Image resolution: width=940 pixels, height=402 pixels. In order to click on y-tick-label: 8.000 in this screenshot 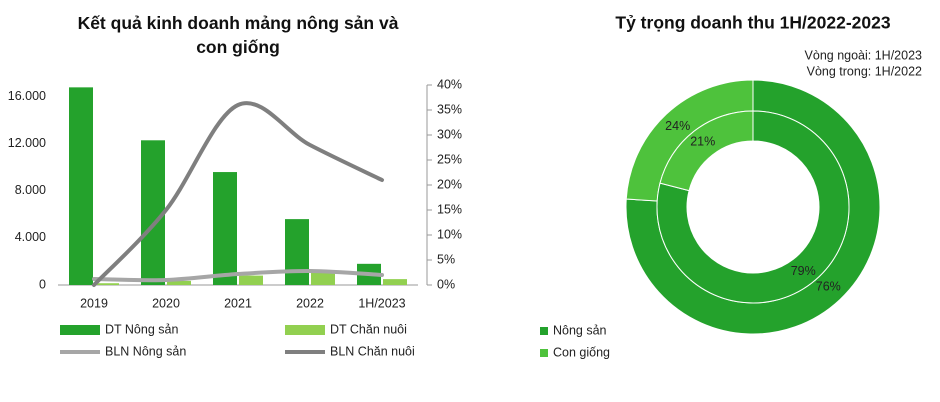, I will do `click(30, 190)`.